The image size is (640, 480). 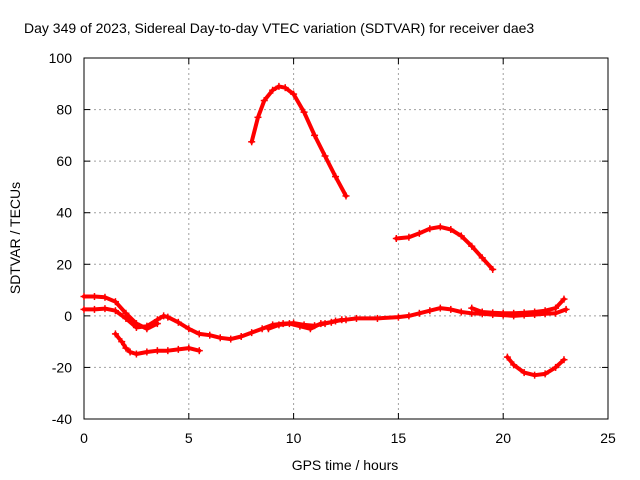 I want to click on x-axis-label: GPS time / hours, so click(x=345, y=465).